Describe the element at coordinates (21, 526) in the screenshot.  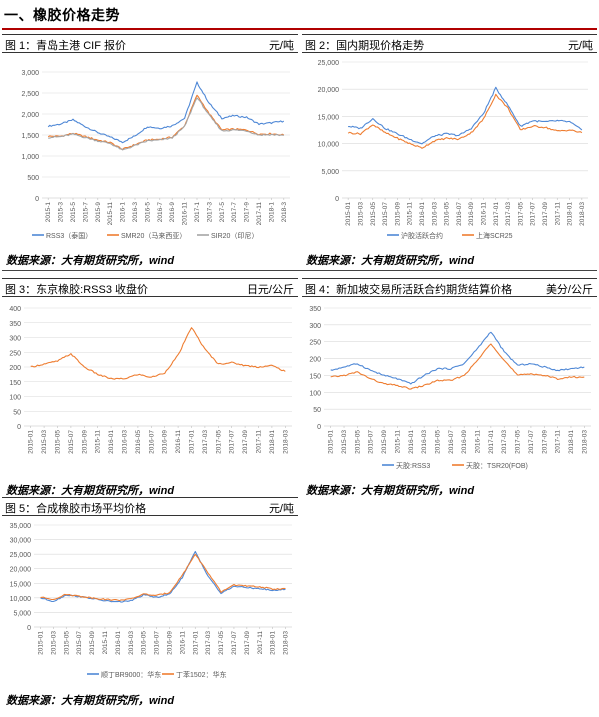
I see `y-tick-label: 35,000` at that location.